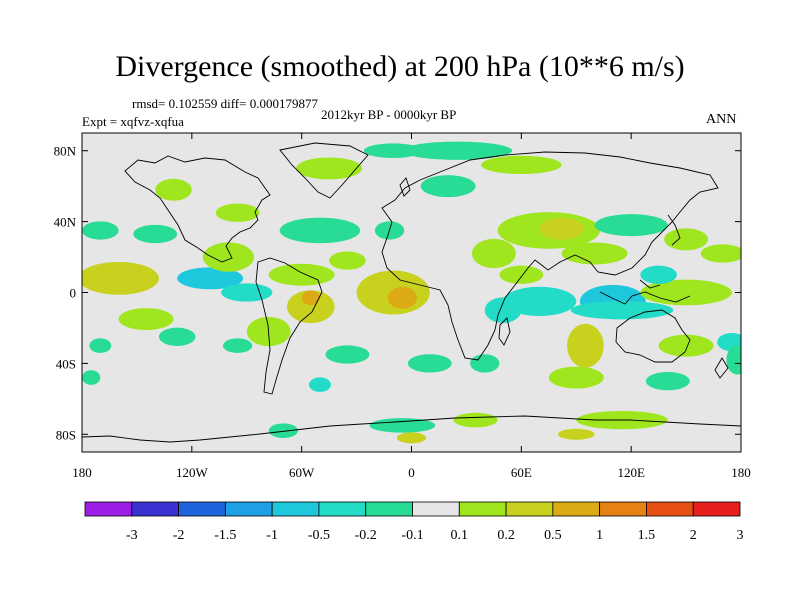 This screenshot has width=800, height=600. What do you see at coordinates (460, 535) in the screenshot?
I see `colorbar-label: 0.1` at bounding box center [460, 535].